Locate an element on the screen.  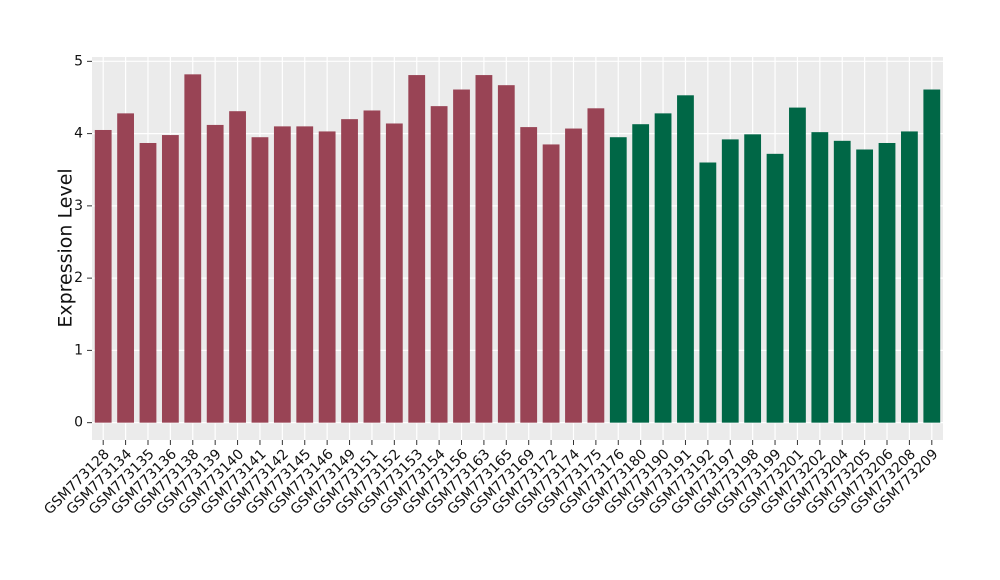
y-tick-label: 4 is located at coordinates (78, 134).